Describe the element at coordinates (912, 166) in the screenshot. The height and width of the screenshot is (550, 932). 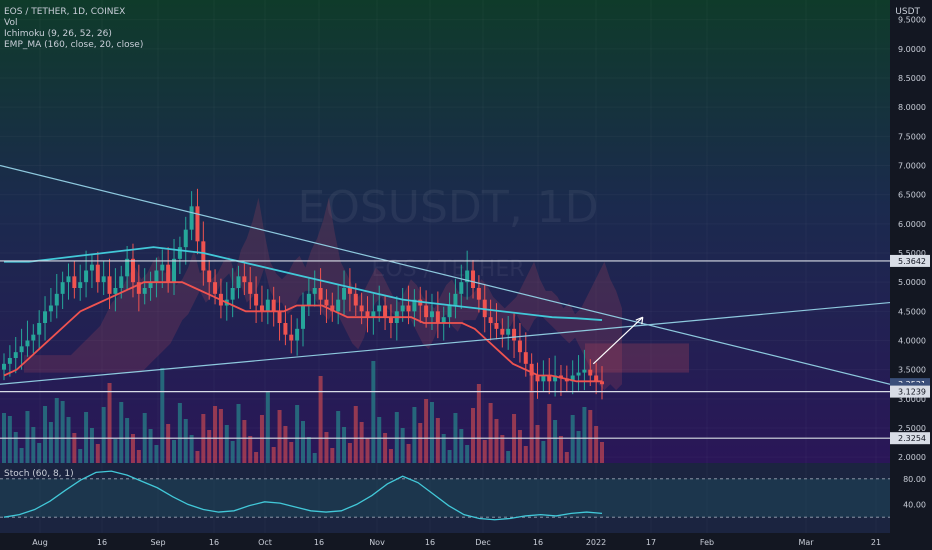
I see `y-tick-label-10: 7.0000` at that location.